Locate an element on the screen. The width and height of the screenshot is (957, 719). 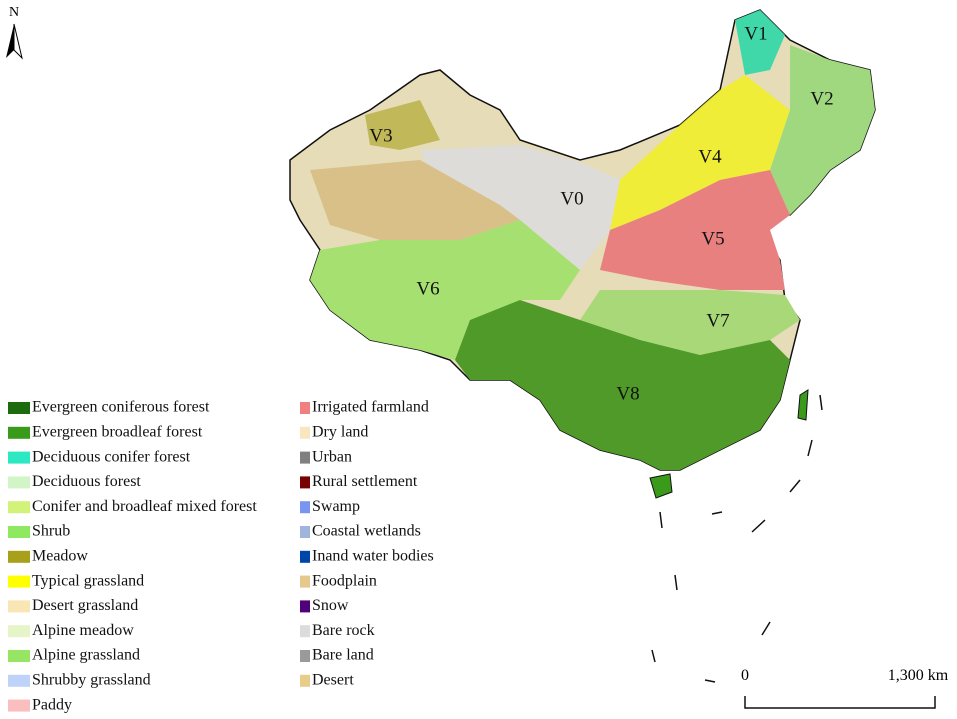
legend-label: Evergreen broadleaf forest is located at coordinates (117, 431).